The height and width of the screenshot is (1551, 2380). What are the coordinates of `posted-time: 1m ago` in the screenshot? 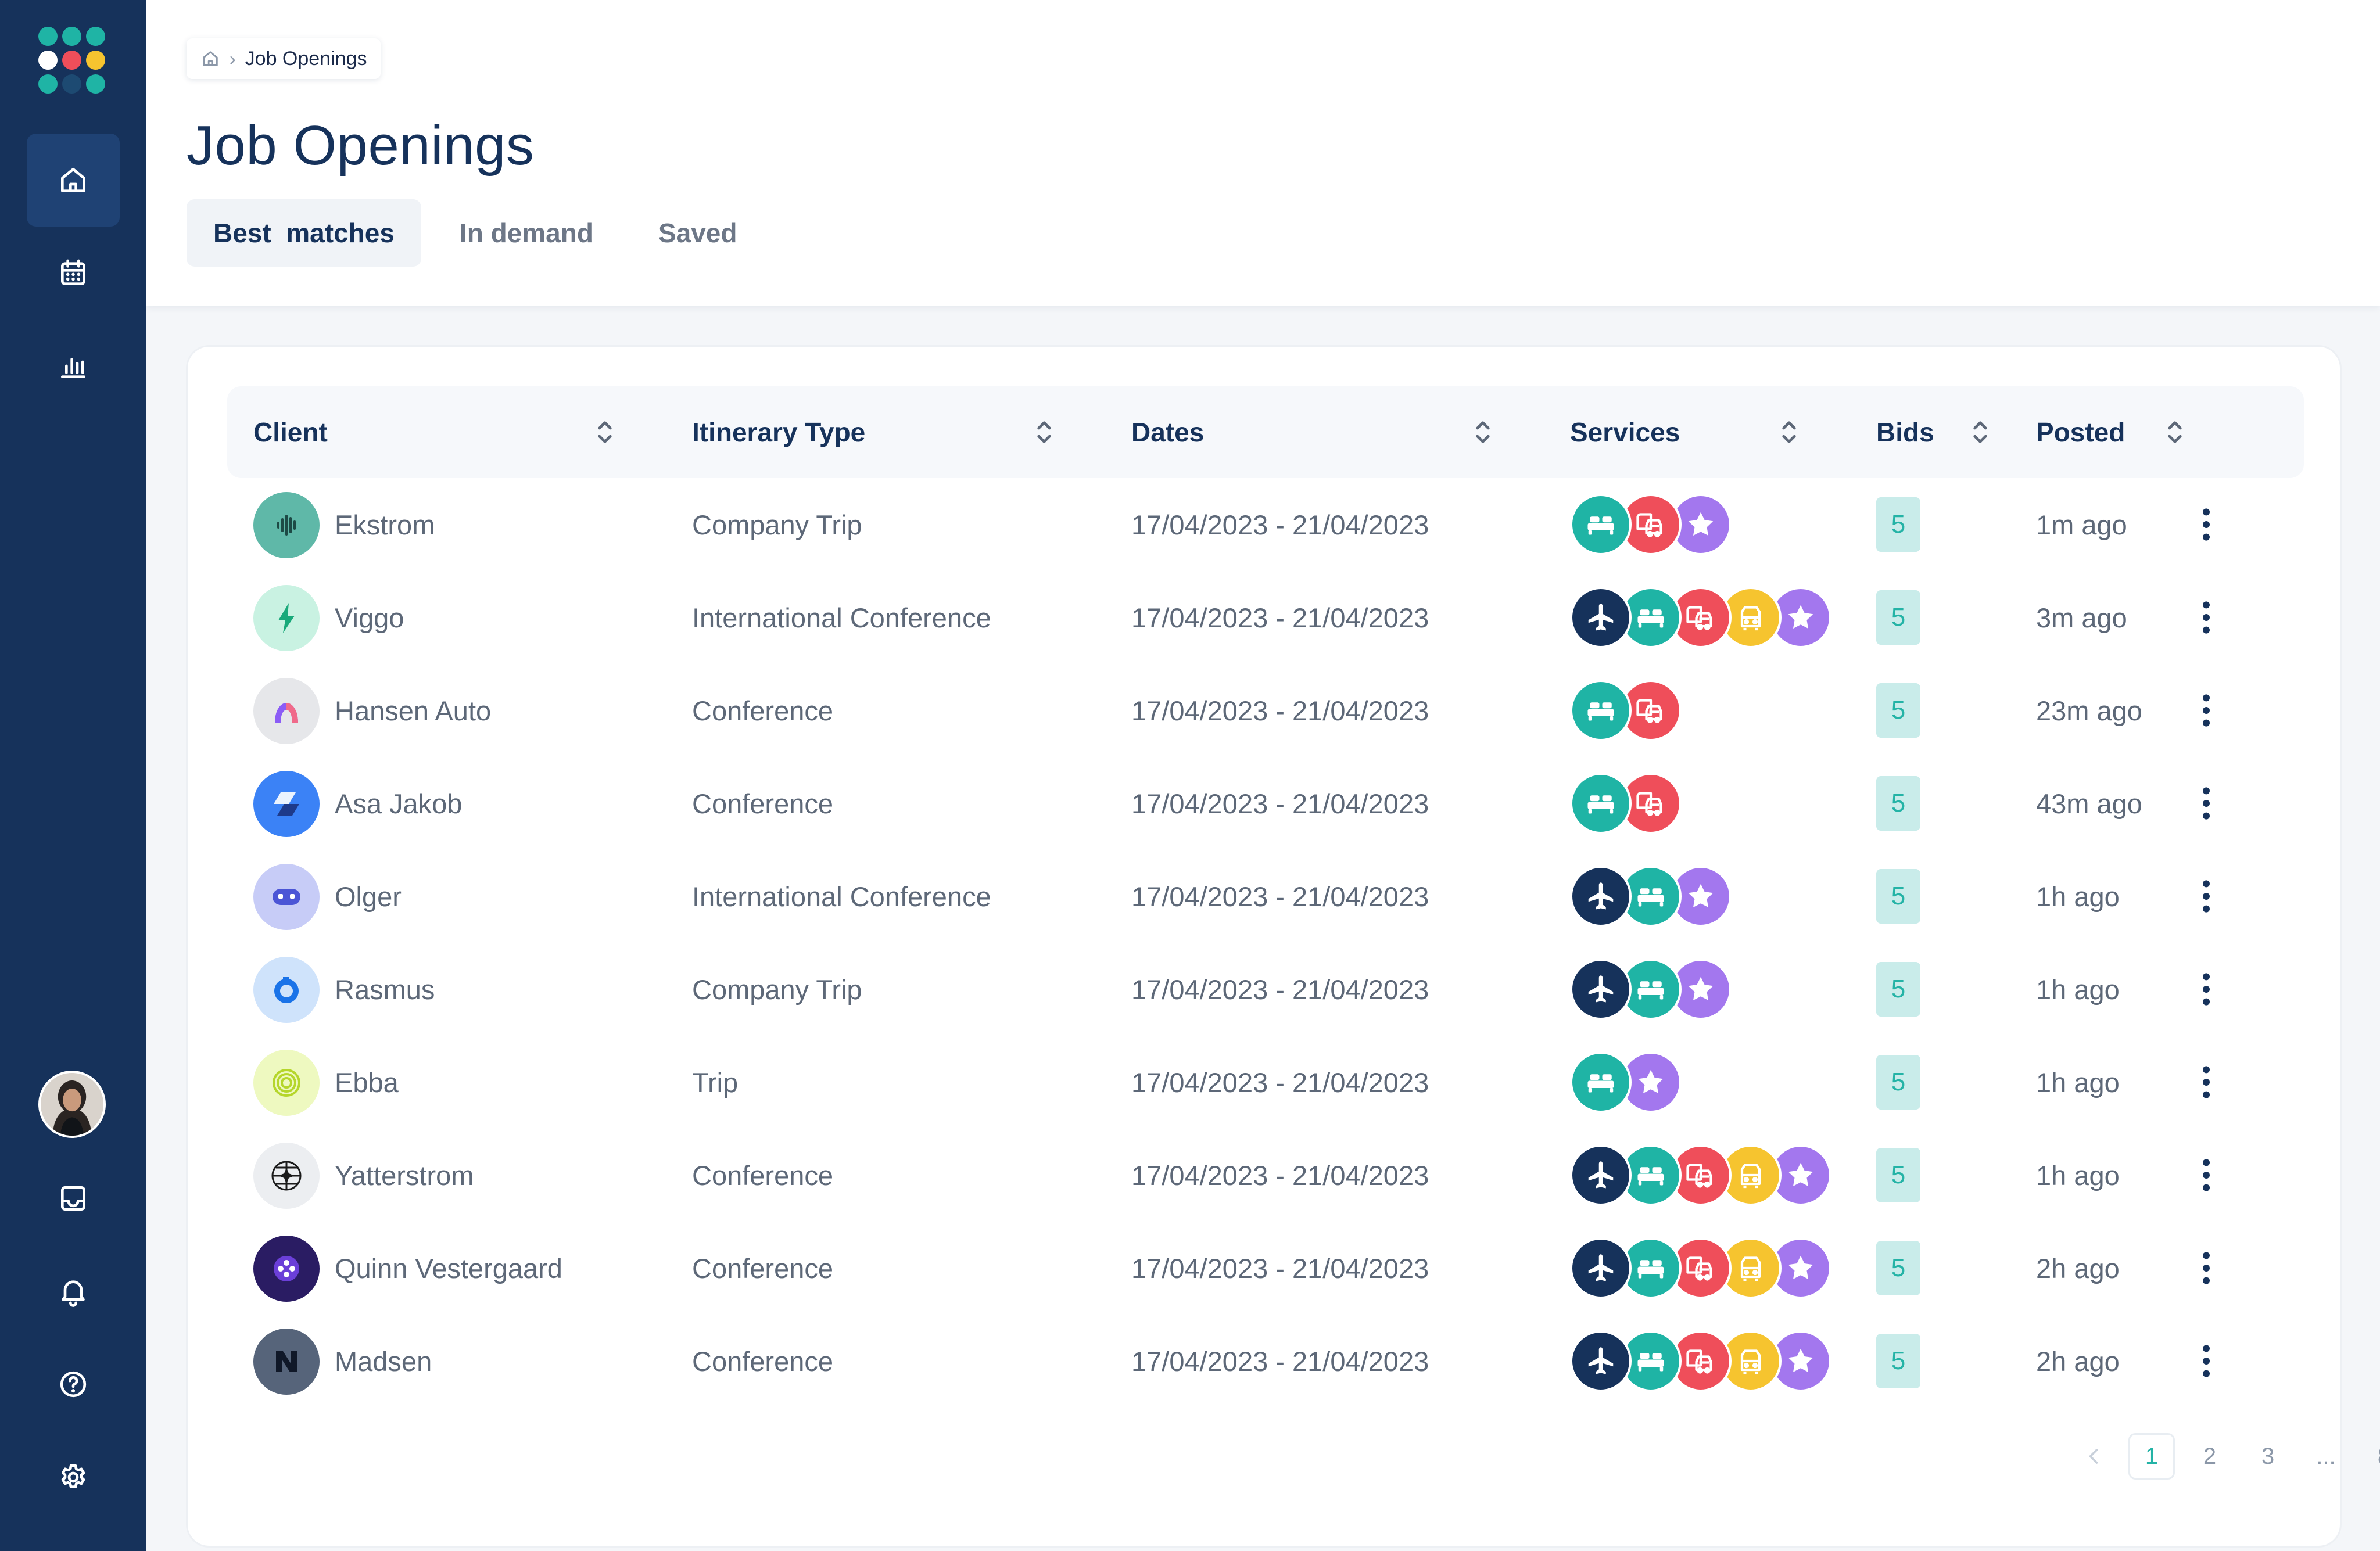 It's located at (2081, 524).